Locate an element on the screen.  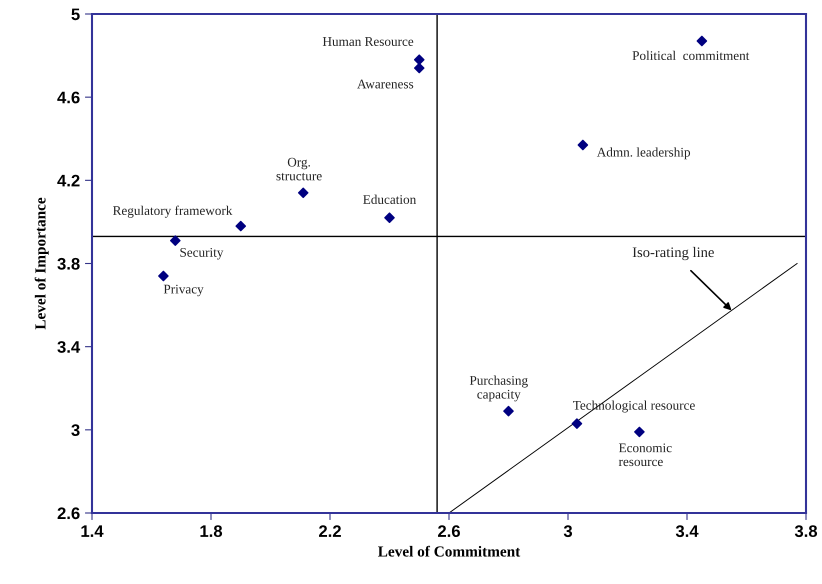
y-tick-label: 2.6 is located at coordinates (69, 513).